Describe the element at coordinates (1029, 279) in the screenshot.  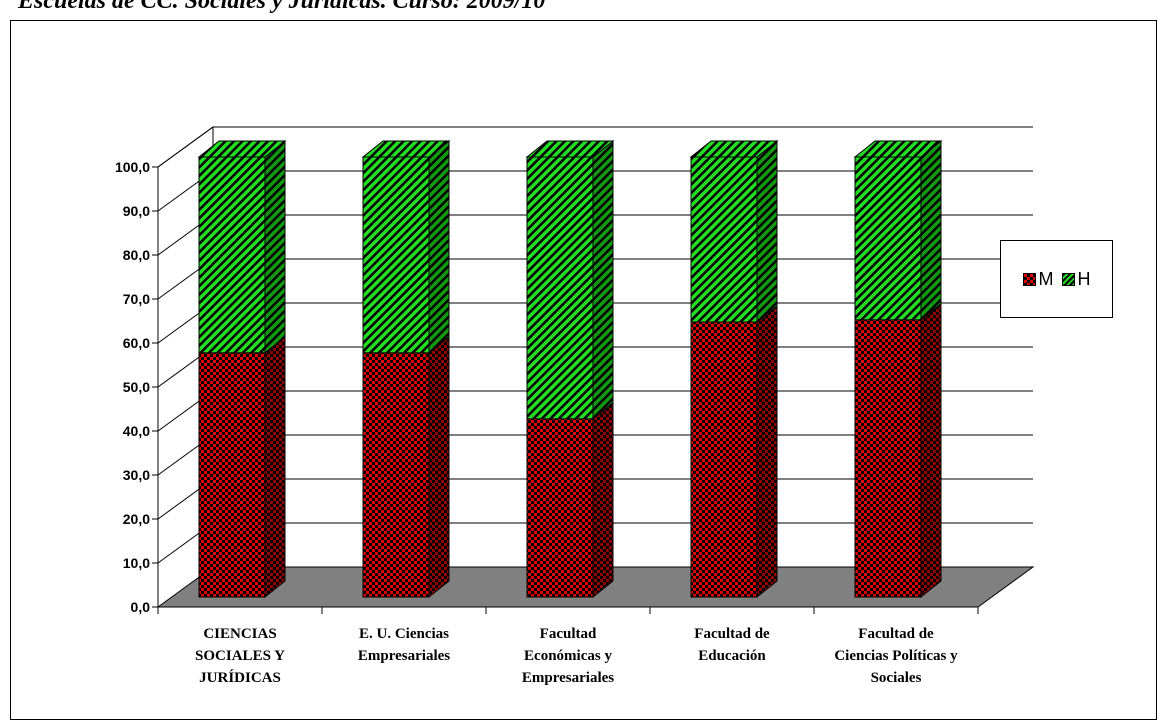
I see `legend-swatch-m` at that location.